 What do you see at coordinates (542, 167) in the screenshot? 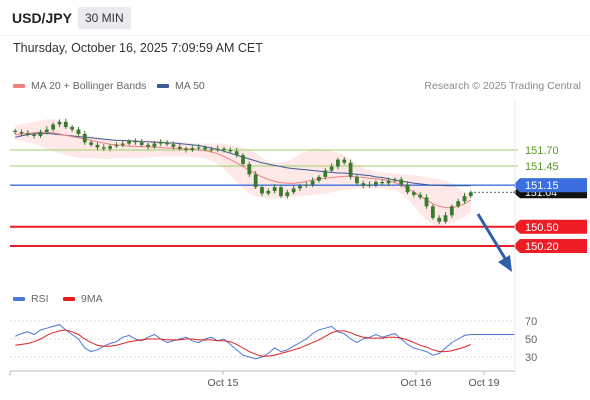
I see `level-label-1: 151.45` at bounding box center [542, 167].